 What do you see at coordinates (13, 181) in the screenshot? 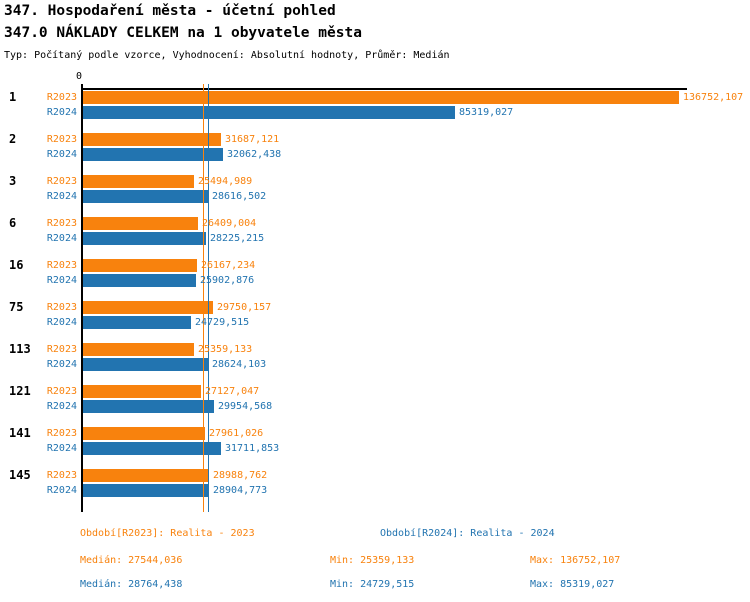
I see `category-label-3: 3` at bounding box center [13, 181].